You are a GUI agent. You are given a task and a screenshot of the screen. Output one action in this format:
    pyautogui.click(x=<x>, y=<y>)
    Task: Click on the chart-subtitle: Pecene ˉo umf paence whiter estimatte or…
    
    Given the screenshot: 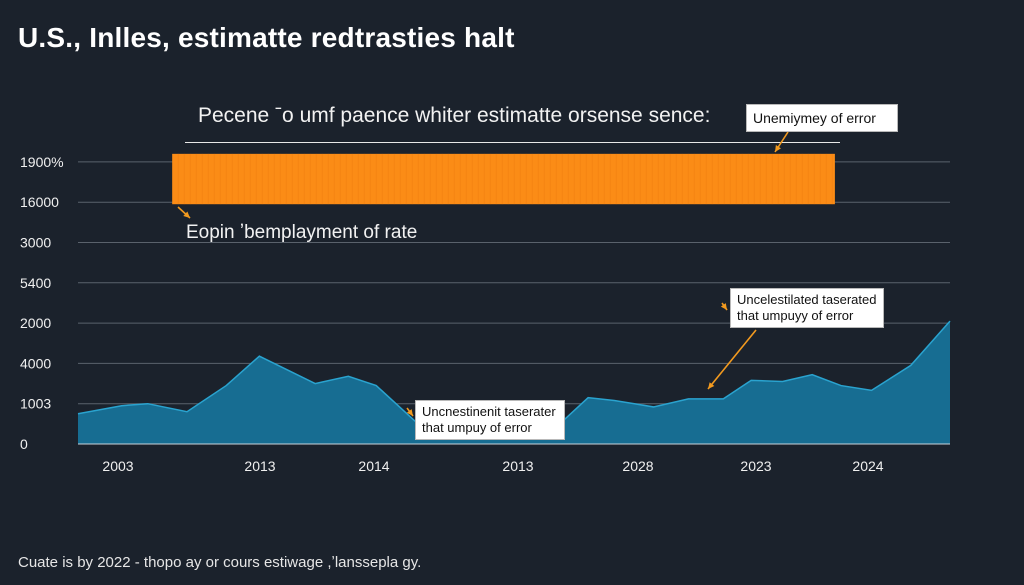 What is the action you would take?
    pyautogui.click(x=454, y=115)
    